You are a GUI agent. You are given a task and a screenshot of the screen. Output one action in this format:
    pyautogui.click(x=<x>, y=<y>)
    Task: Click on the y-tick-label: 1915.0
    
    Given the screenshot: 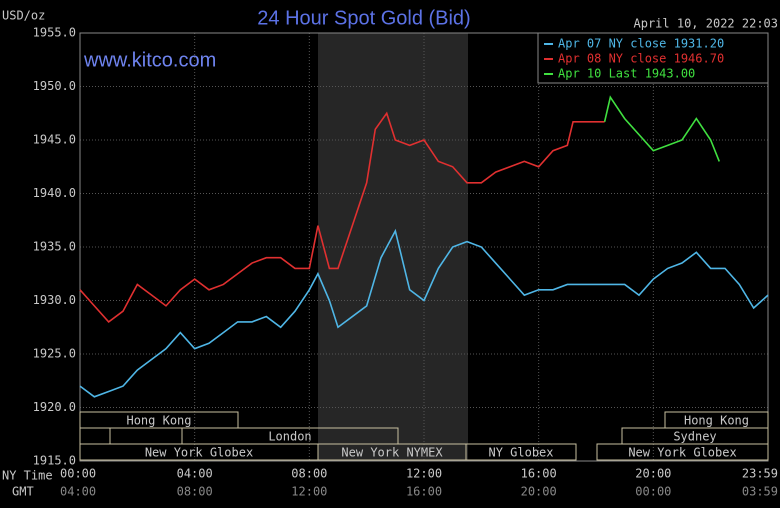 What is the action you would take?
    pyautogui.click(x=54, y=461)
    